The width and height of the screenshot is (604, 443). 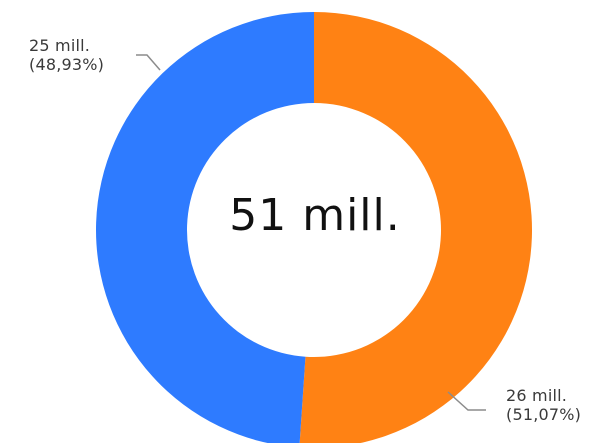 I want to click on blue-slice-label: 25 mill. (48,93%), so click(x=66, y=55).